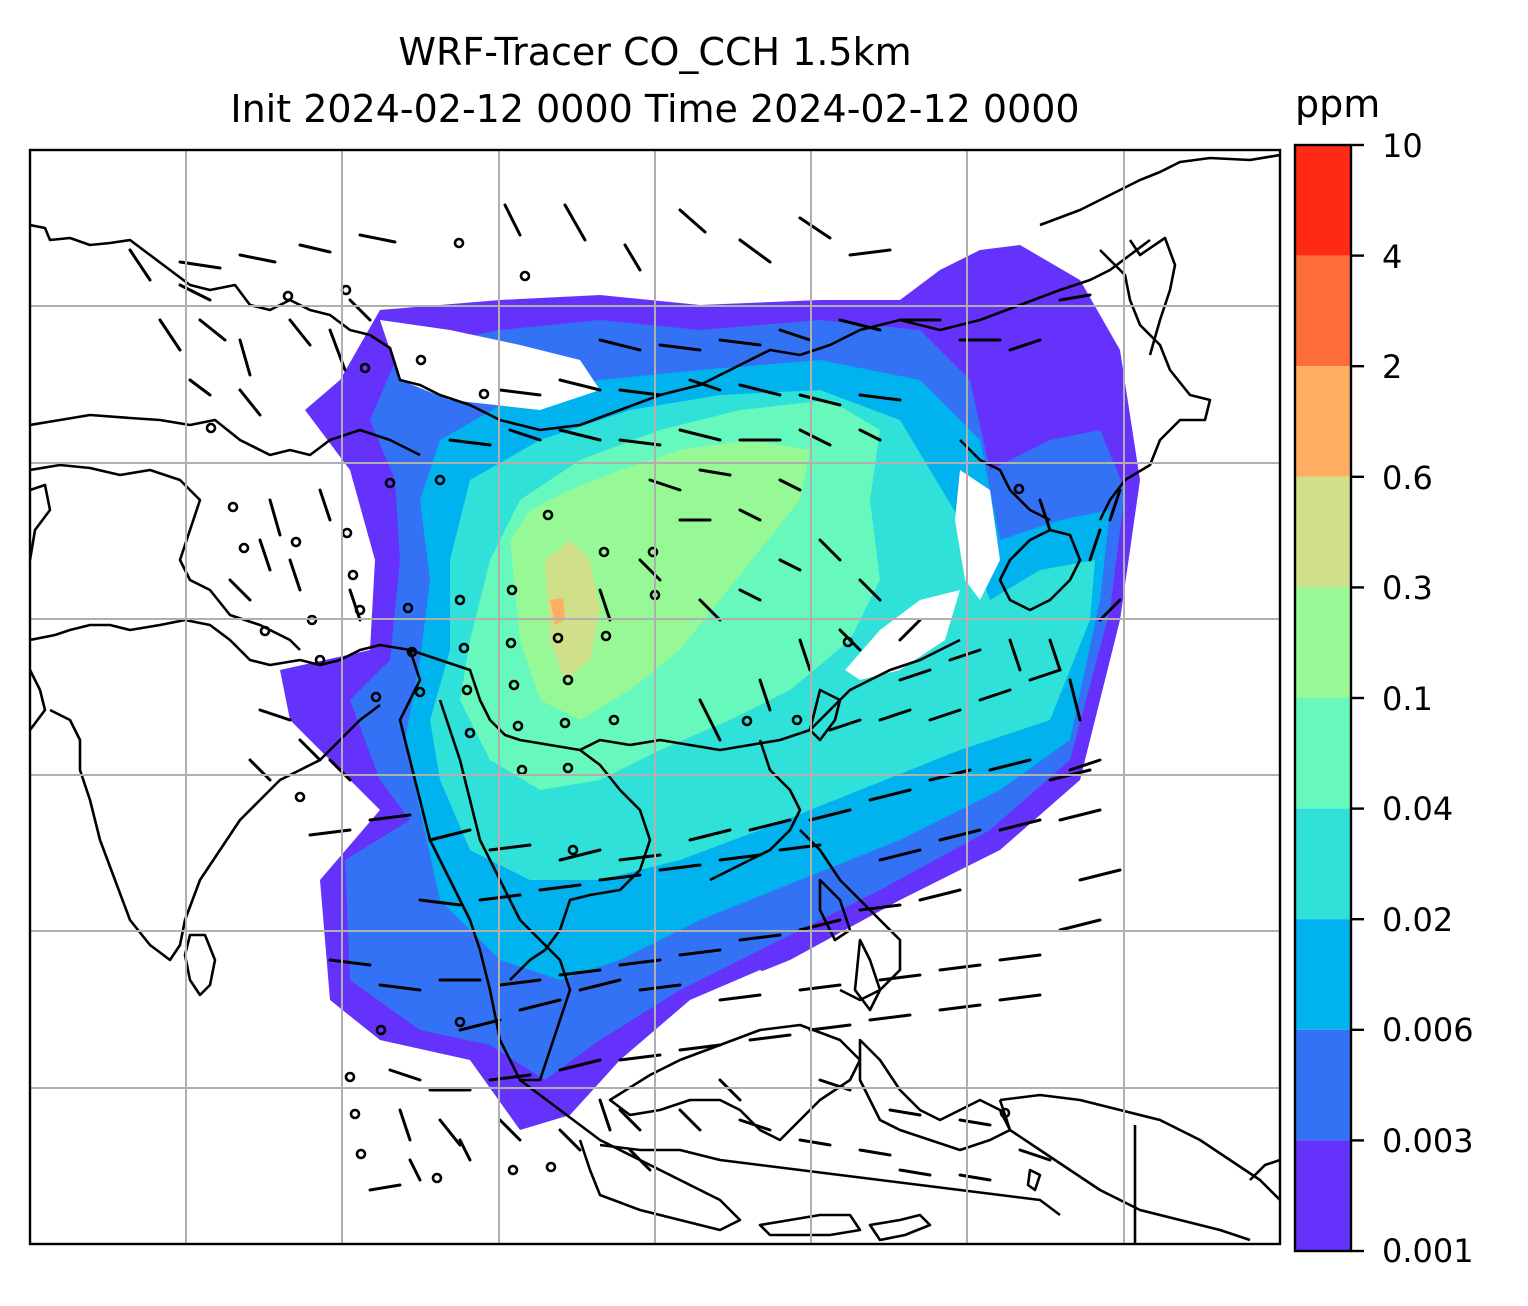 The width and height of the screenshot is (1528, 1306). What do you see at coordinates (1392, 367) in the screenshot?
I see `colorbar-tick-label: 2` at bounding box center [1392, 367].